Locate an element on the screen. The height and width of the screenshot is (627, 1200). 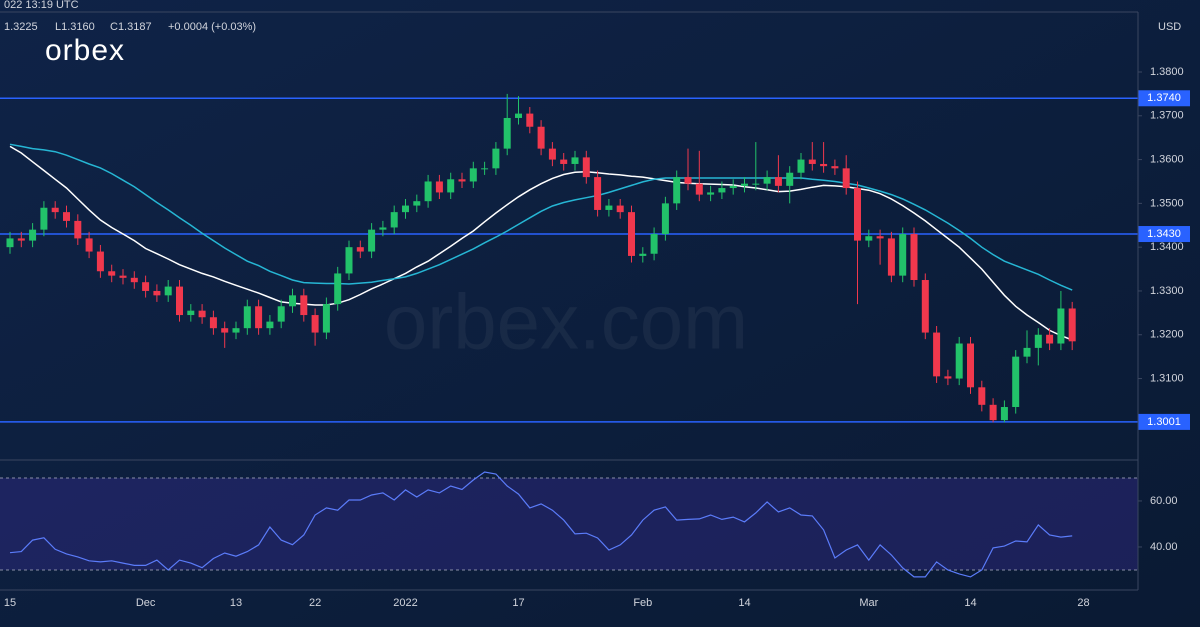
x-tick-label: 15 is located at coordinates (10, 603).